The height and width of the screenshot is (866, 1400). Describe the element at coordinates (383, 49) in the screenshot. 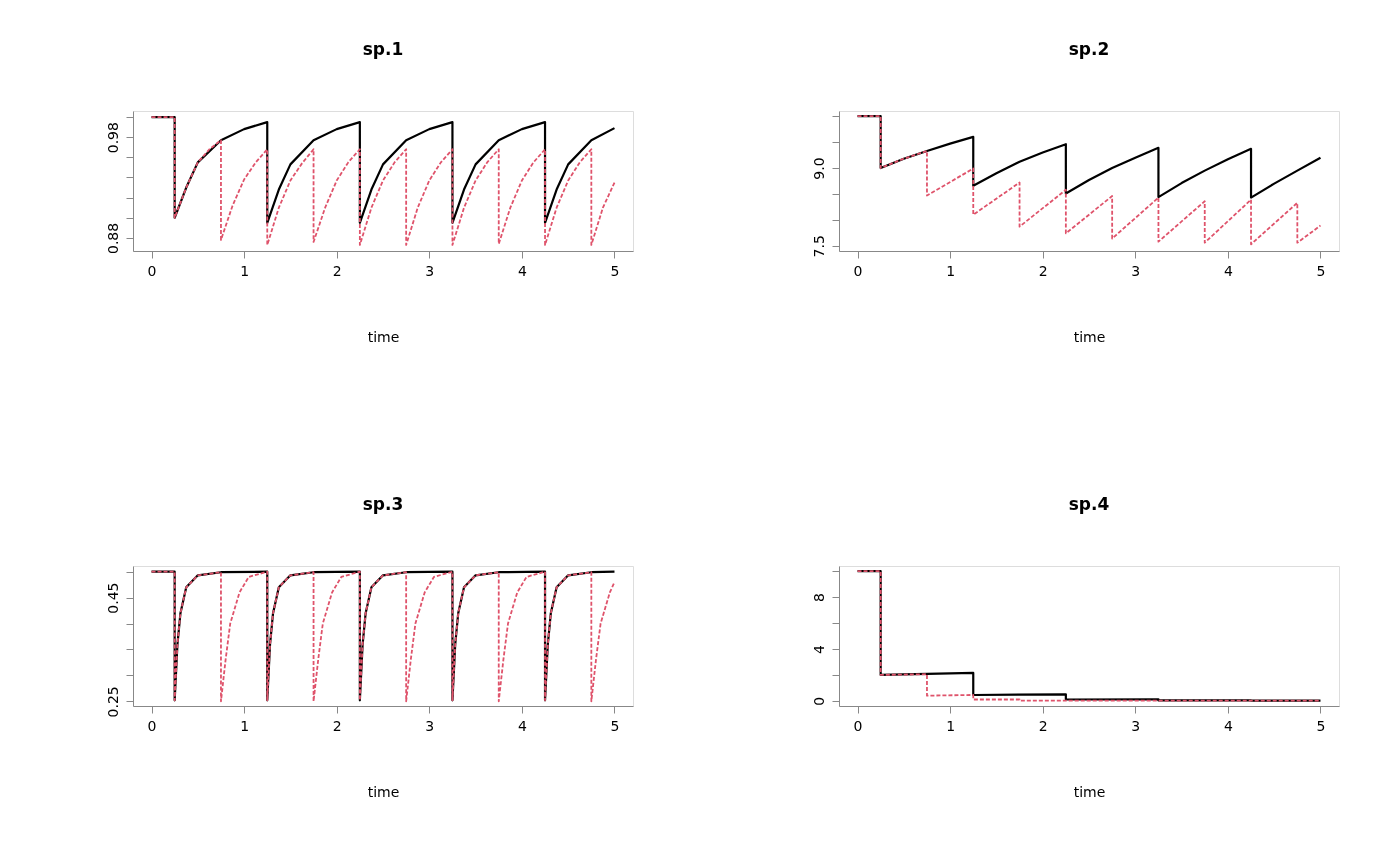

I see `chart-title: sp.1` at that location.